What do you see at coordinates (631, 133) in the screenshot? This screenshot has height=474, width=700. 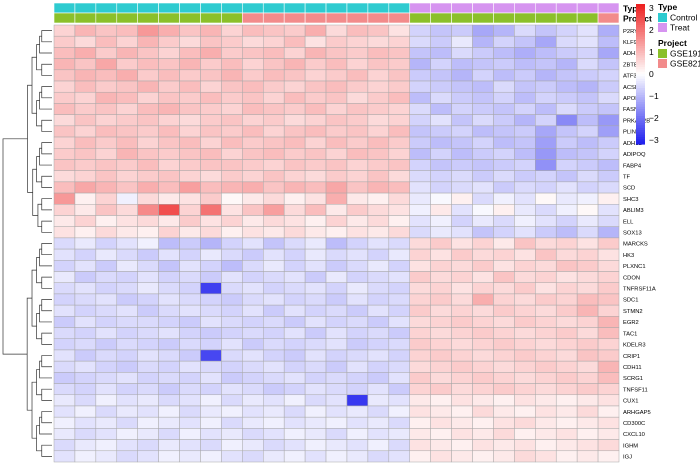 I see `gene-label: PLIN1` at bounding box center [631, 133].